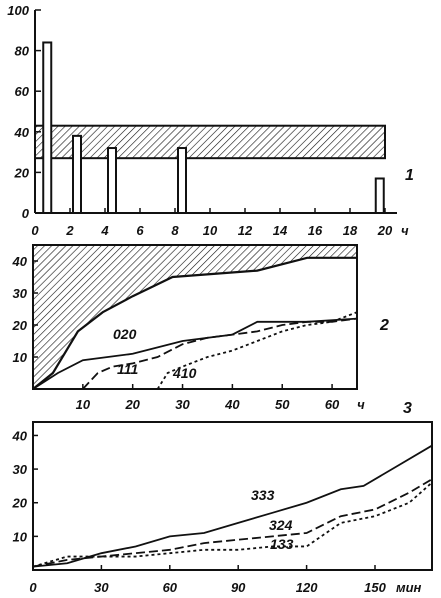 The image size is (441, 598). Describe the element at coordinates (232, 404) in the screenshot. I see `x-tick-label: 40` at that location.